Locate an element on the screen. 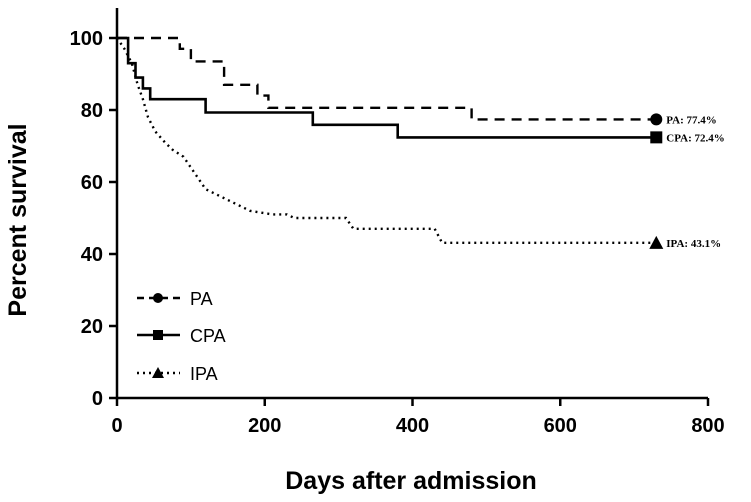  y-tick-label: 20 is located at coordinates (92, 327).